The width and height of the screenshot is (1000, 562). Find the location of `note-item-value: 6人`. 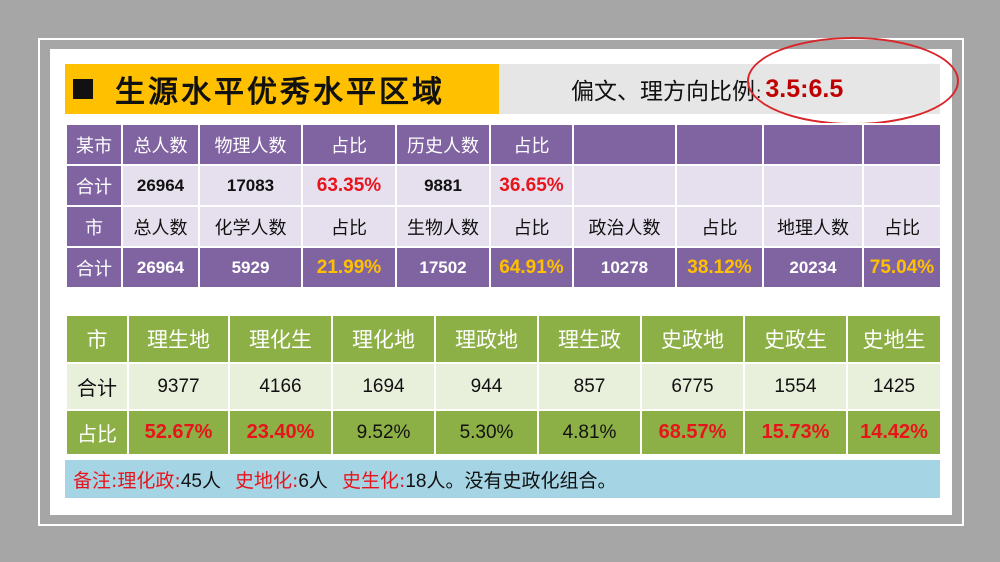

note-item-value: 6人 is located at coordinates (313, 481).